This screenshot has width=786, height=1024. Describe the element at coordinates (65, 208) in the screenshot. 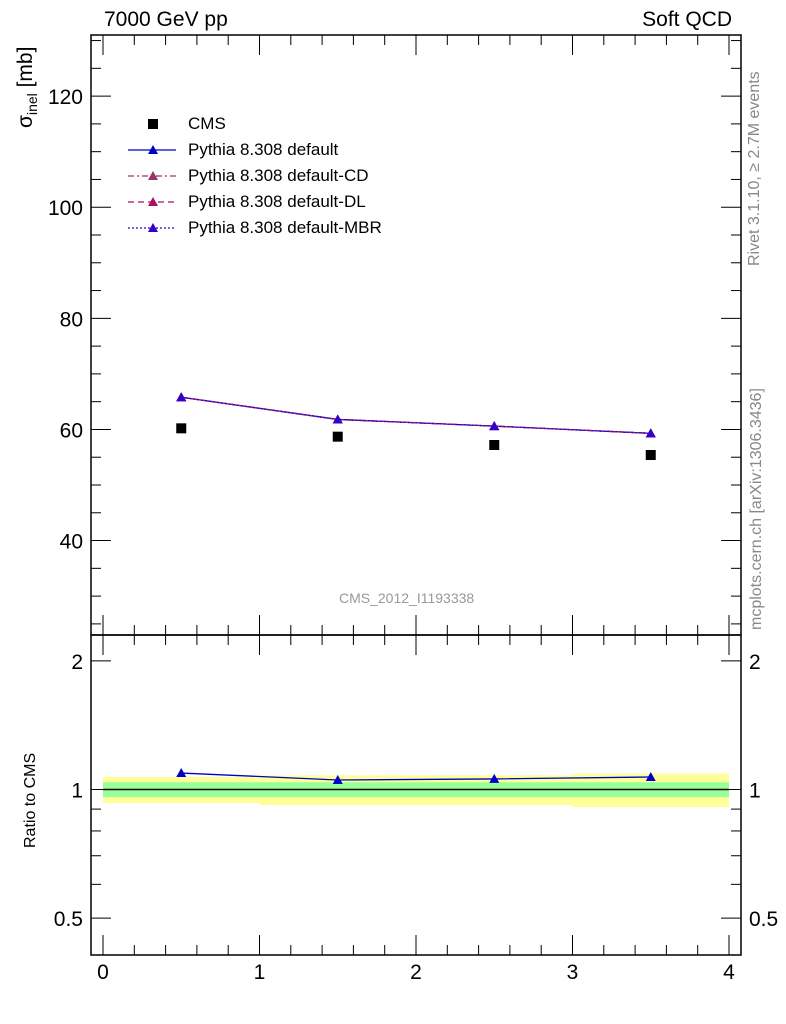

I see `main-y-tick-label: 100` at that location.